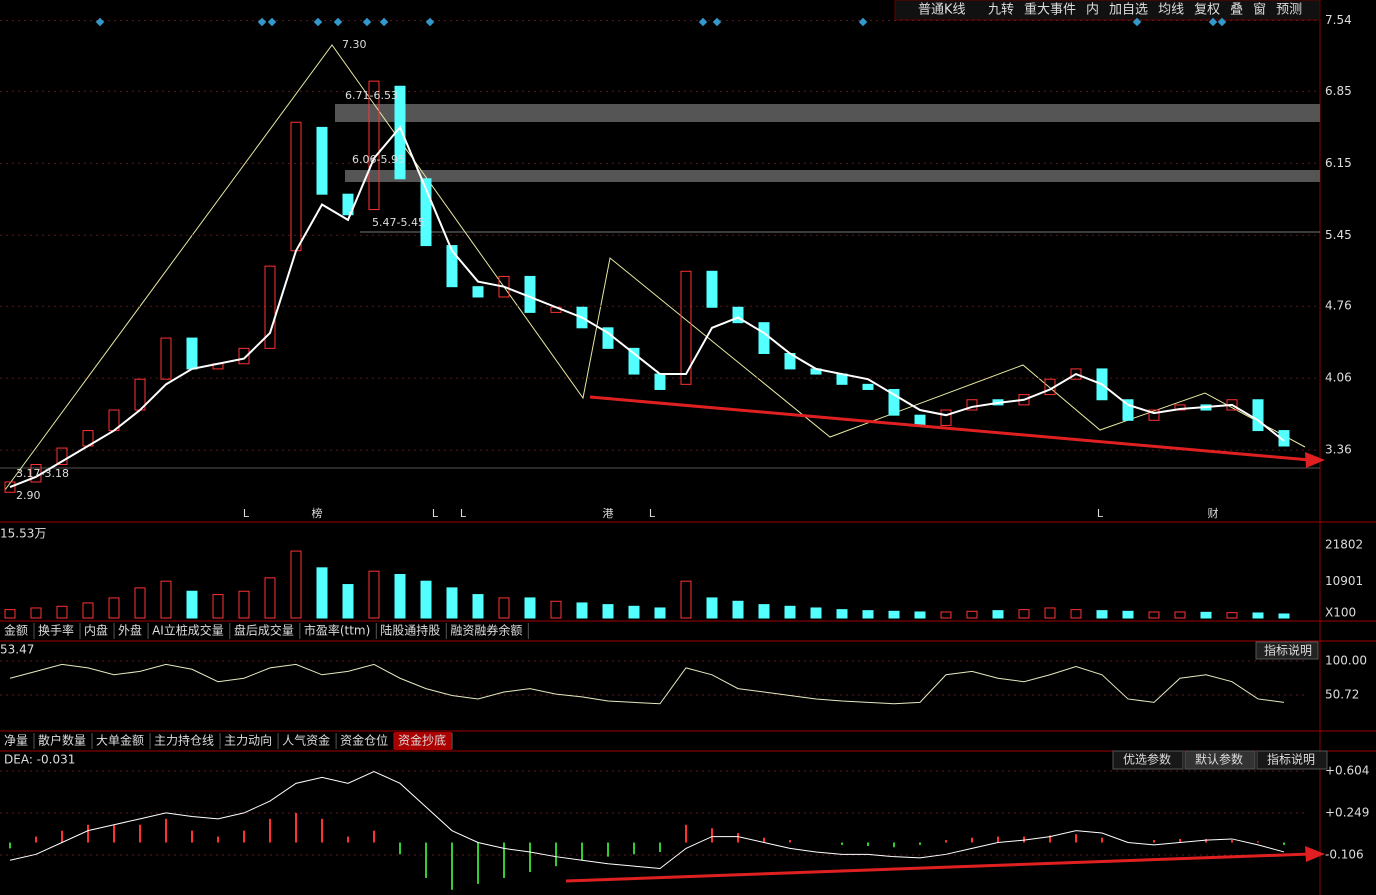 Image resolution: width=1376 pixels, height=895 pixels. What do you see at coordinates (1171, 10) in the screenshot?
I see `toolbar-button: 均线` at bounding box center [1171, 10].